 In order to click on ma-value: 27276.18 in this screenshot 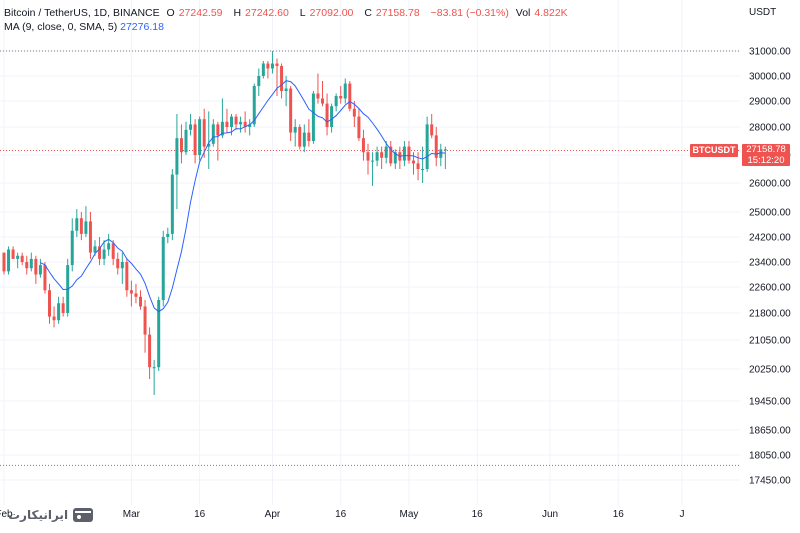, I will do `click(142, 27)`.